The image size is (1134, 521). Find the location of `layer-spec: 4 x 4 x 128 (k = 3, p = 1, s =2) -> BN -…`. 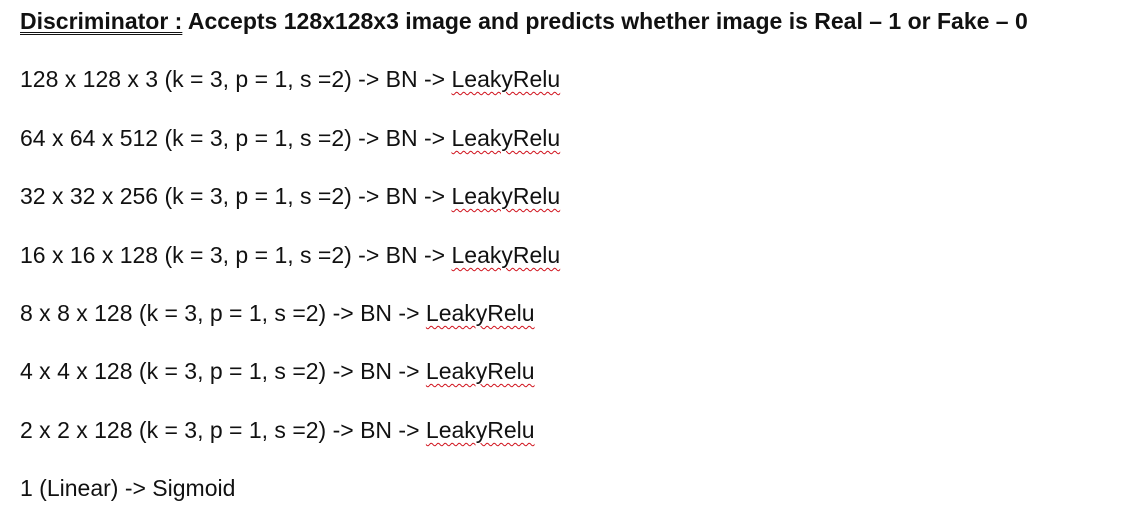

layer-spec: 4 x 4 x 128 (k = 3, p = 1, s =2) -> BN -… is located at coordinates (223, 371).